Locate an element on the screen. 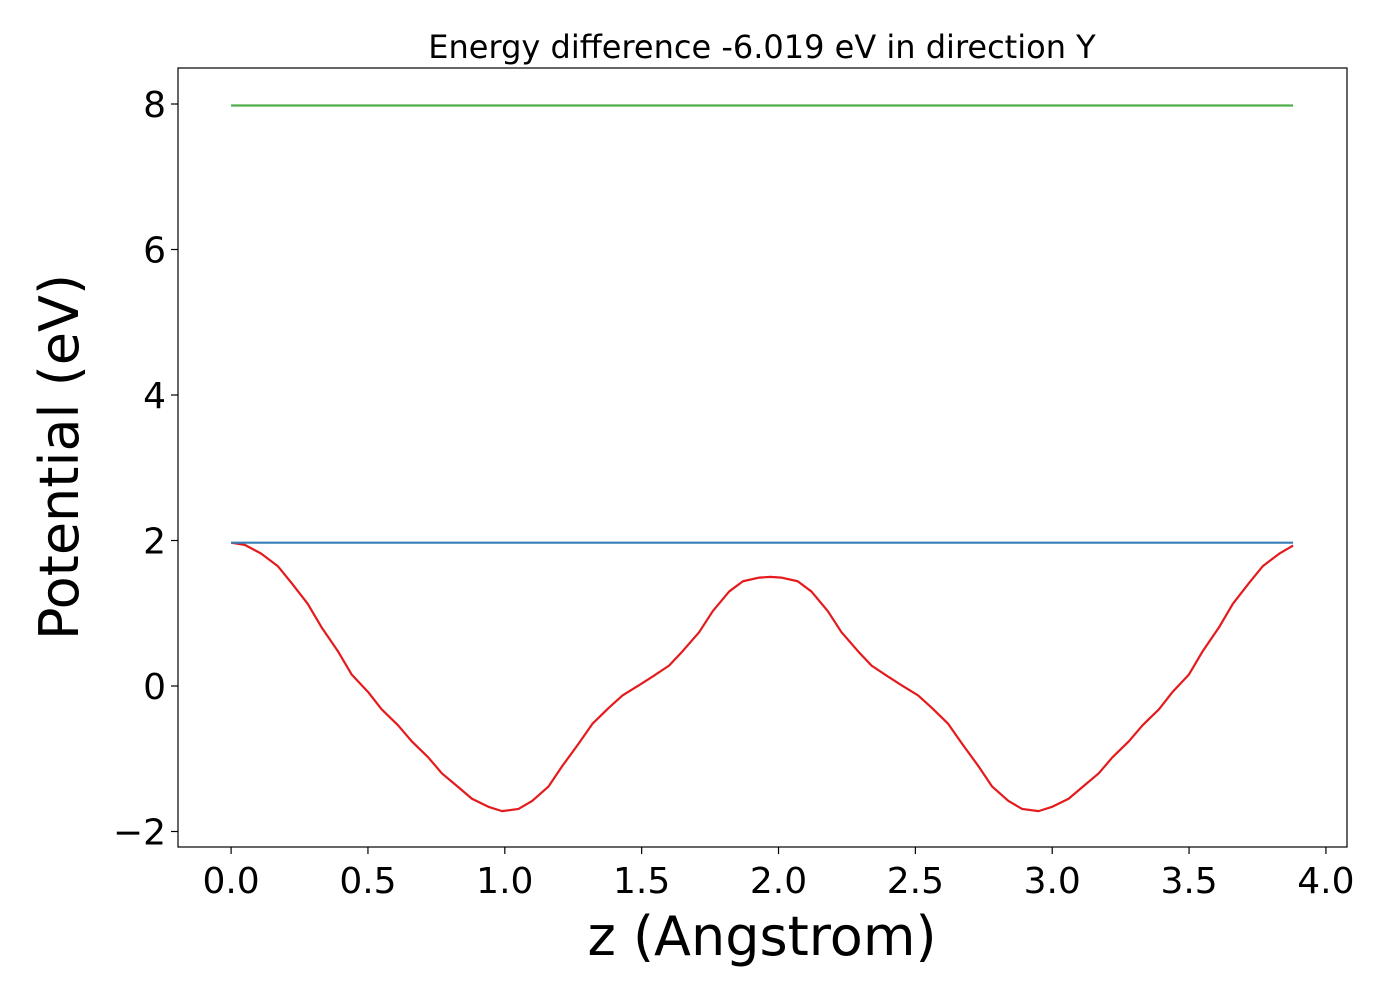  y-tick-label: 0 is located at coordinates (154, 687).